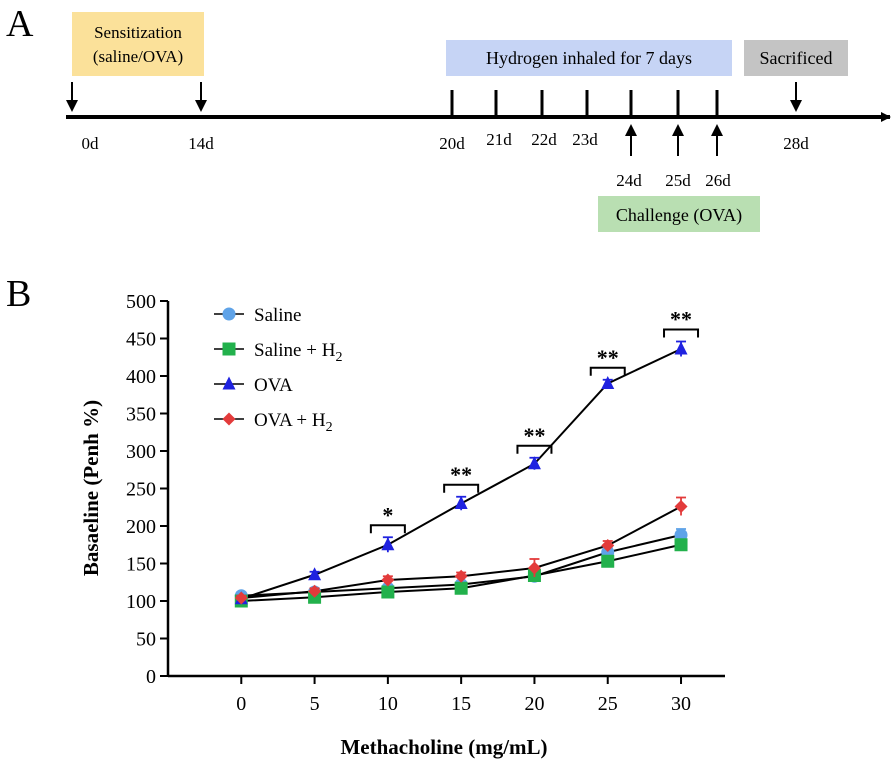 The height and width of the screenshot is (764, 896). I want to click on y-tick-label: 50, so click(146, 640).